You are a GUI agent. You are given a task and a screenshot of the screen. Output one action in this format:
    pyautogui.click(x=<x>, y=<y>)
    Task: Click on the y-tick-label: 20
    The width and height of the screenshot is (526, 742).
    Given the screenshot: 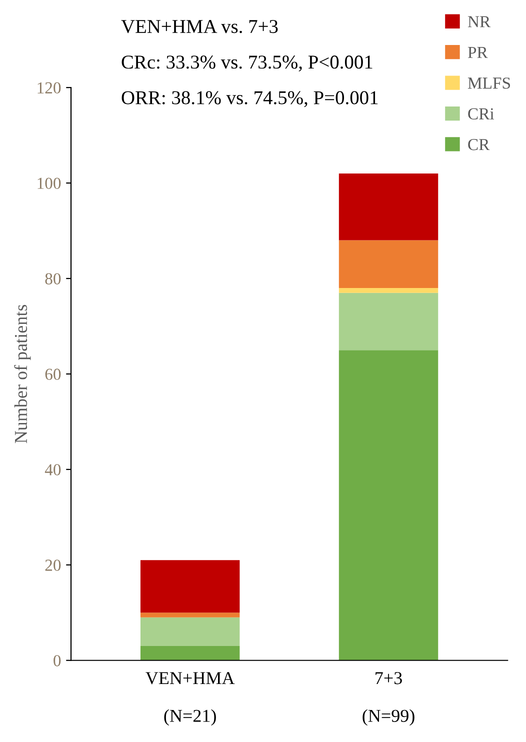 What is the action you would take?
    pyautogui.click(x=53, y=565)
    